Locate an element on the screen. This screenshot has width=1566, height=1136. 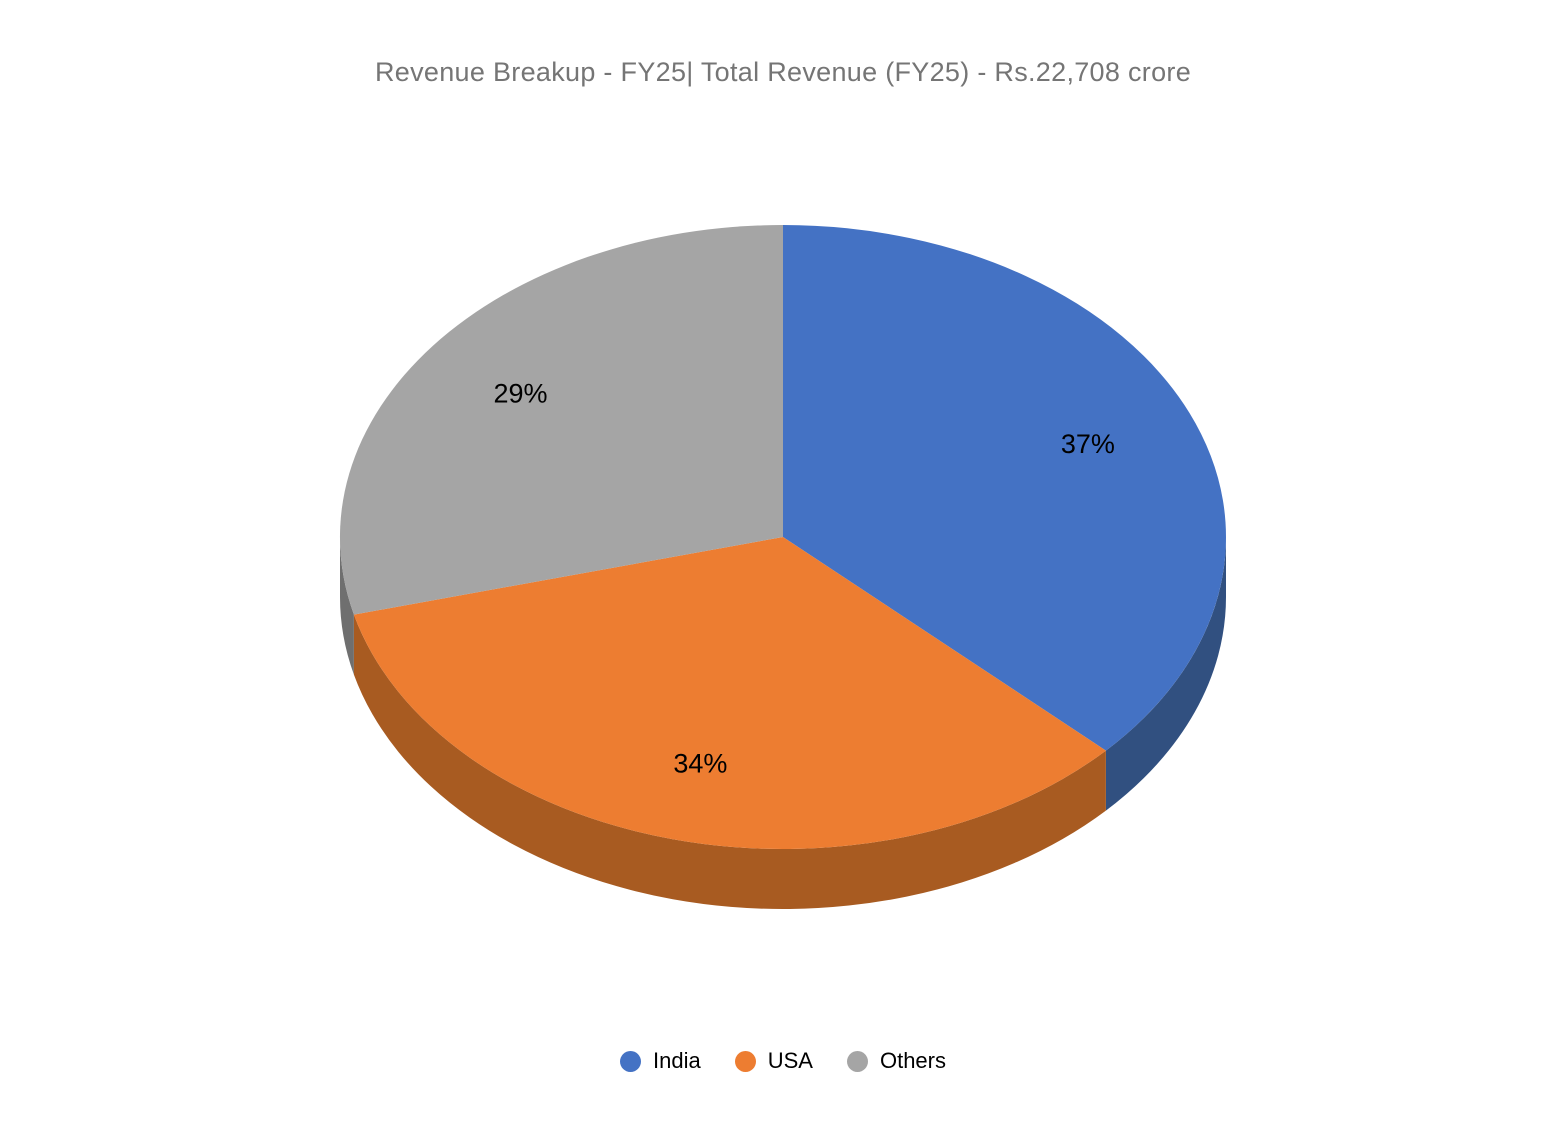
pie-slice-others is located at coordinates (561, 420).